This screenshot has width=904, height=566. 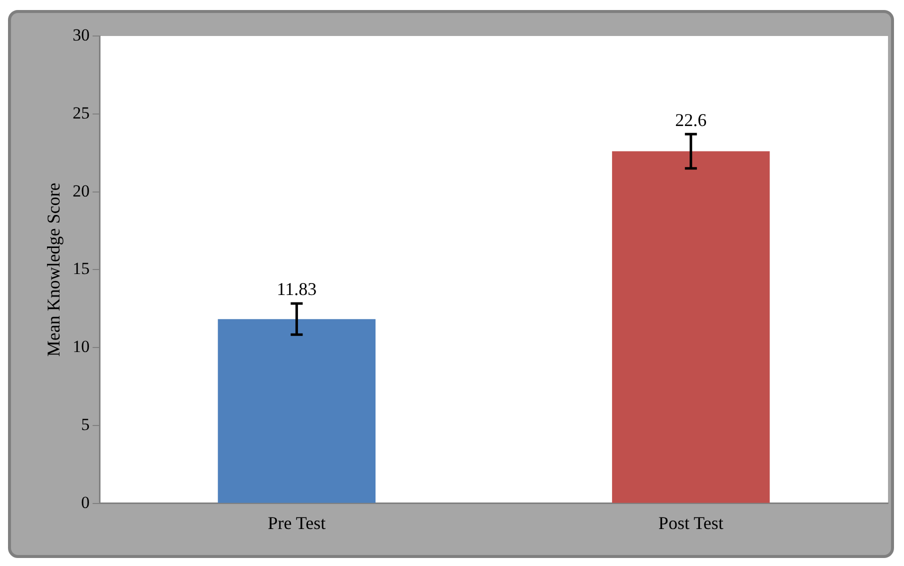 I want to click on y-tick-label: 10, so click(x=81, y=346).